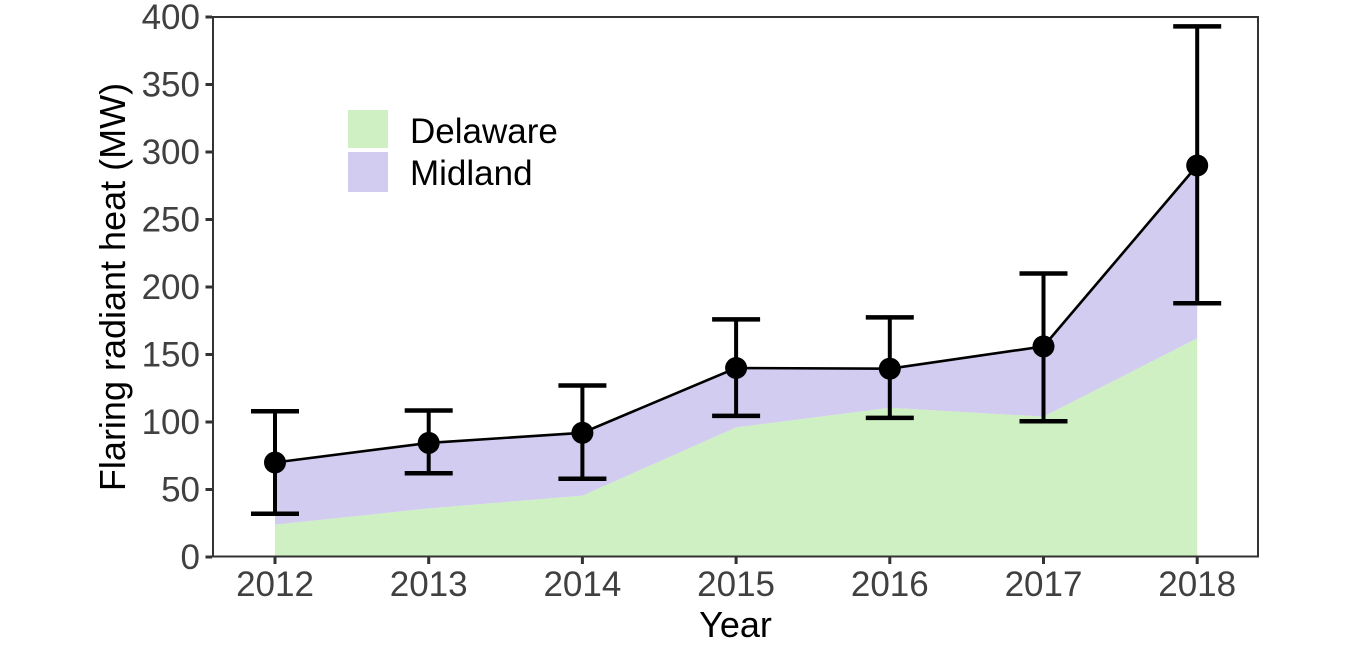 This screenshot has height=654, width=1364. Describe the element at coordinates (171, 18) in the screenshot. I see `svg-text: 400` at that location.